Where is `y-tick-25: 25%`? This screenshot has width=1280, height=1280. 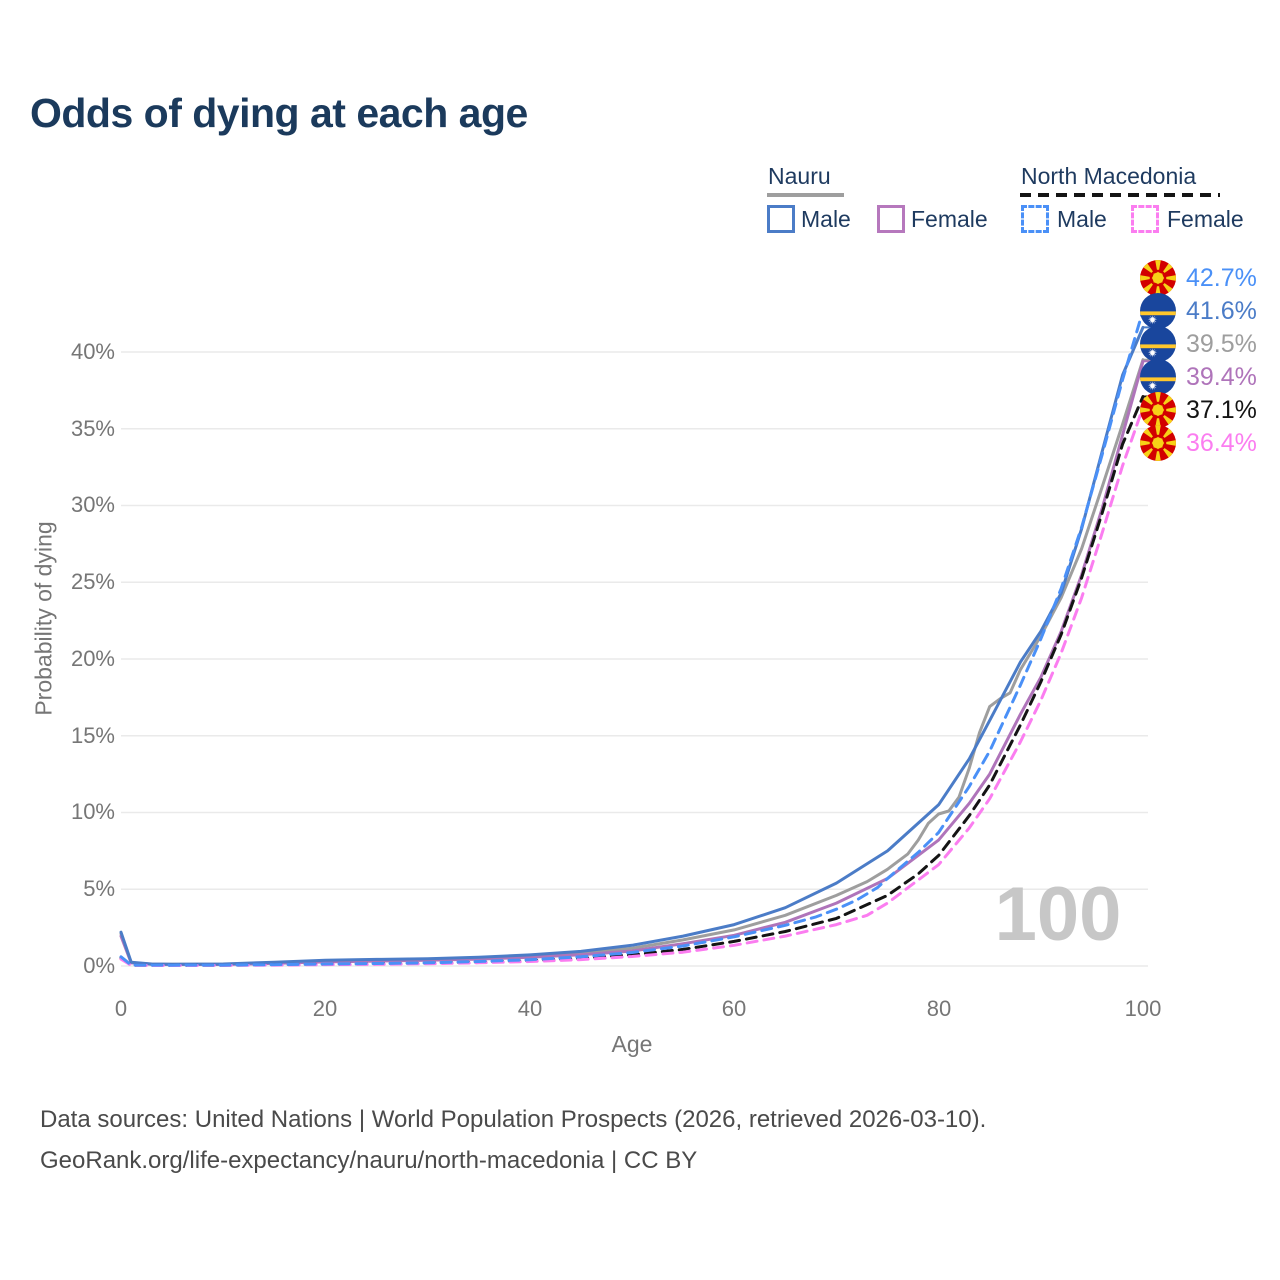 y-tick-25: 25% is located at coordinates (92, 581).